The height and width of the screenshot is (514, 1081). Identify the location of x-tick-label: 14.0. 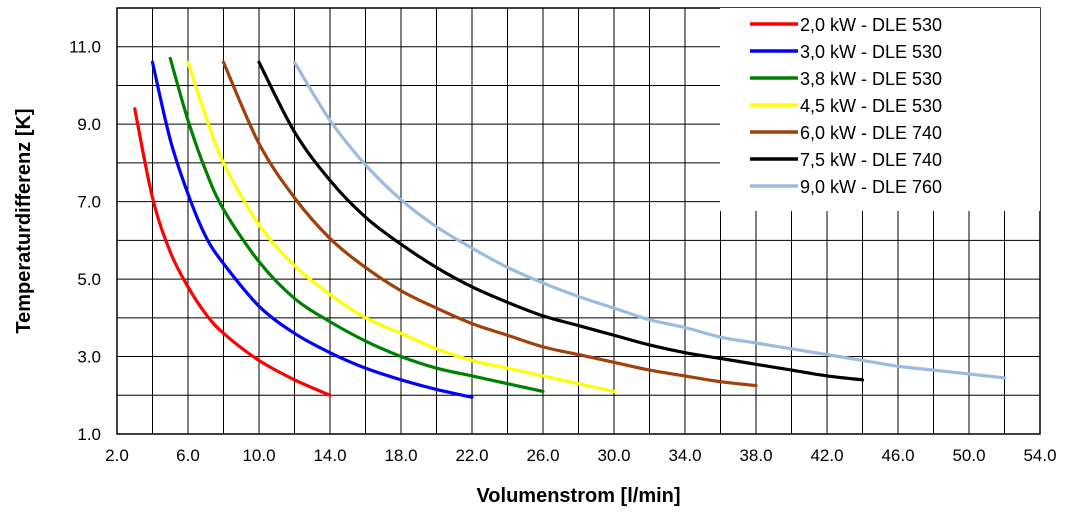
(329, 455).